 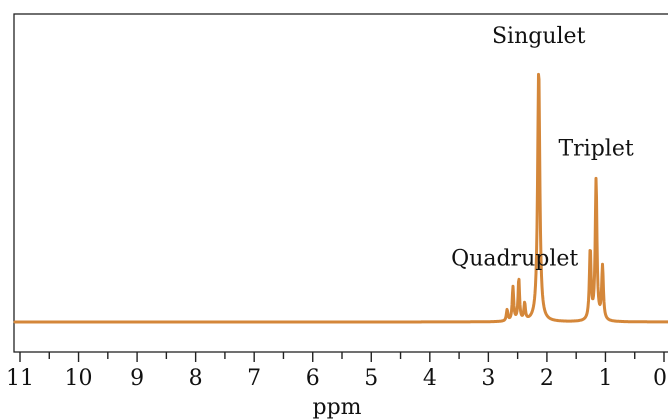 I want to click on peak-label-triplet: Triplet, so click(x=595, y=149).